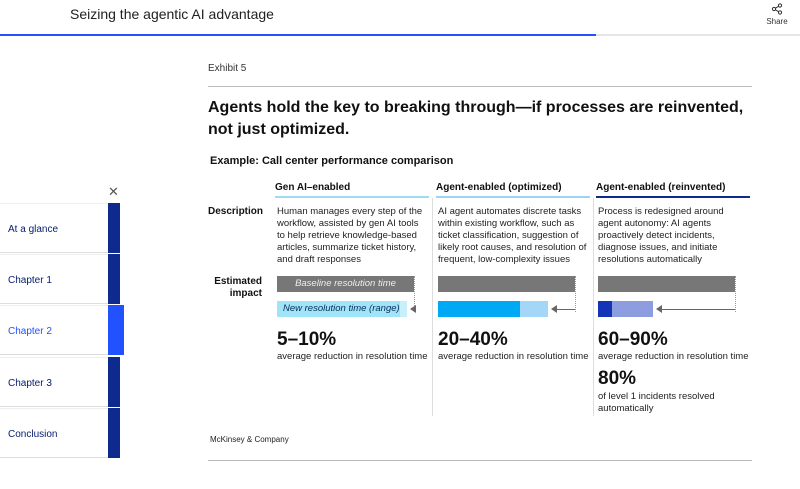 The height and width of the screenshot is (489, 800). Describe the element at coordinates (54, 330) in the screenshot. I see `sidebar-item-chapter-2: Chapter 2` at that location.